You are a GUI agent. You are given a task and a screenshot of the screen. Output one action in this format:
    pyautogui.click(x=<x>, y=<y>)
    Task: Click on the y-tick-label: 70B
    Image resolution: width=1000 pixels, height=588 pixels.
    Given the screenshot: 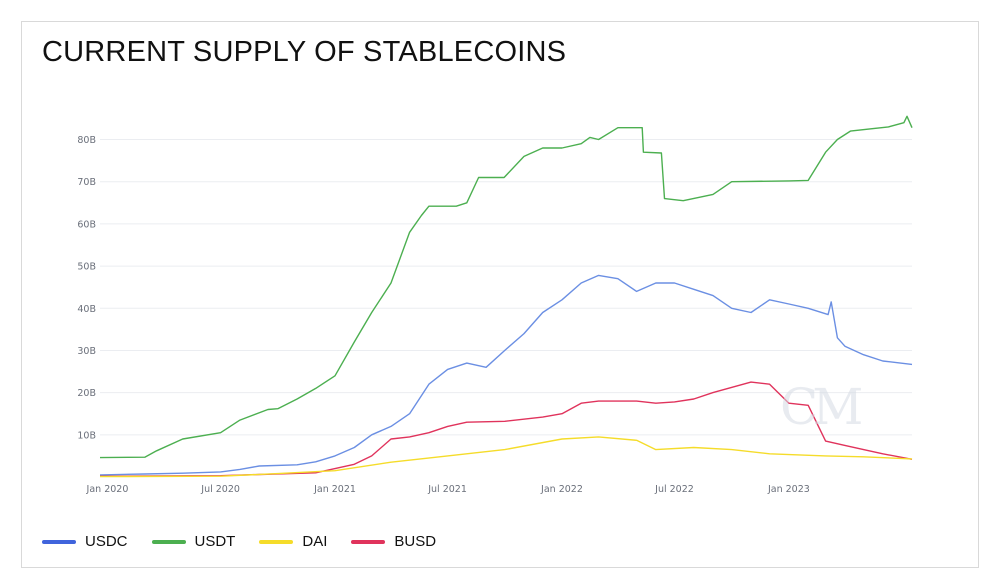 What is the action you would take?
    pyautogui.click(x=86, y=182)
    